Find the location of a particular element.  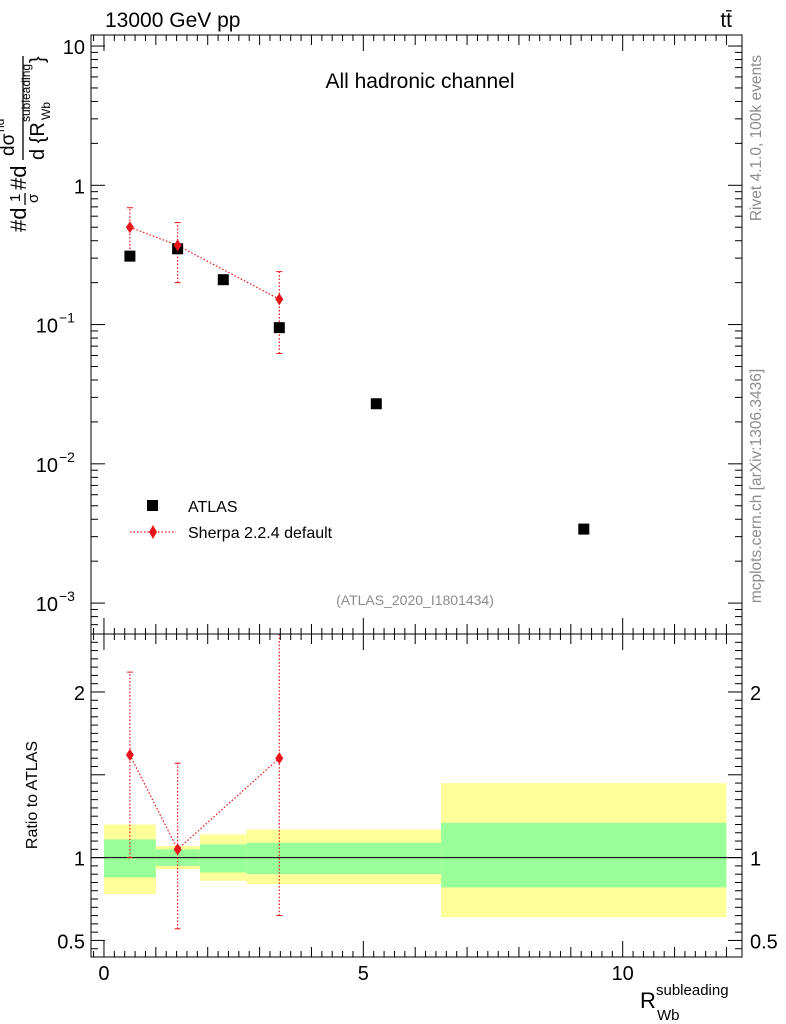

main-y-tick-exponent: −1 is located at coordinates (67, 318).